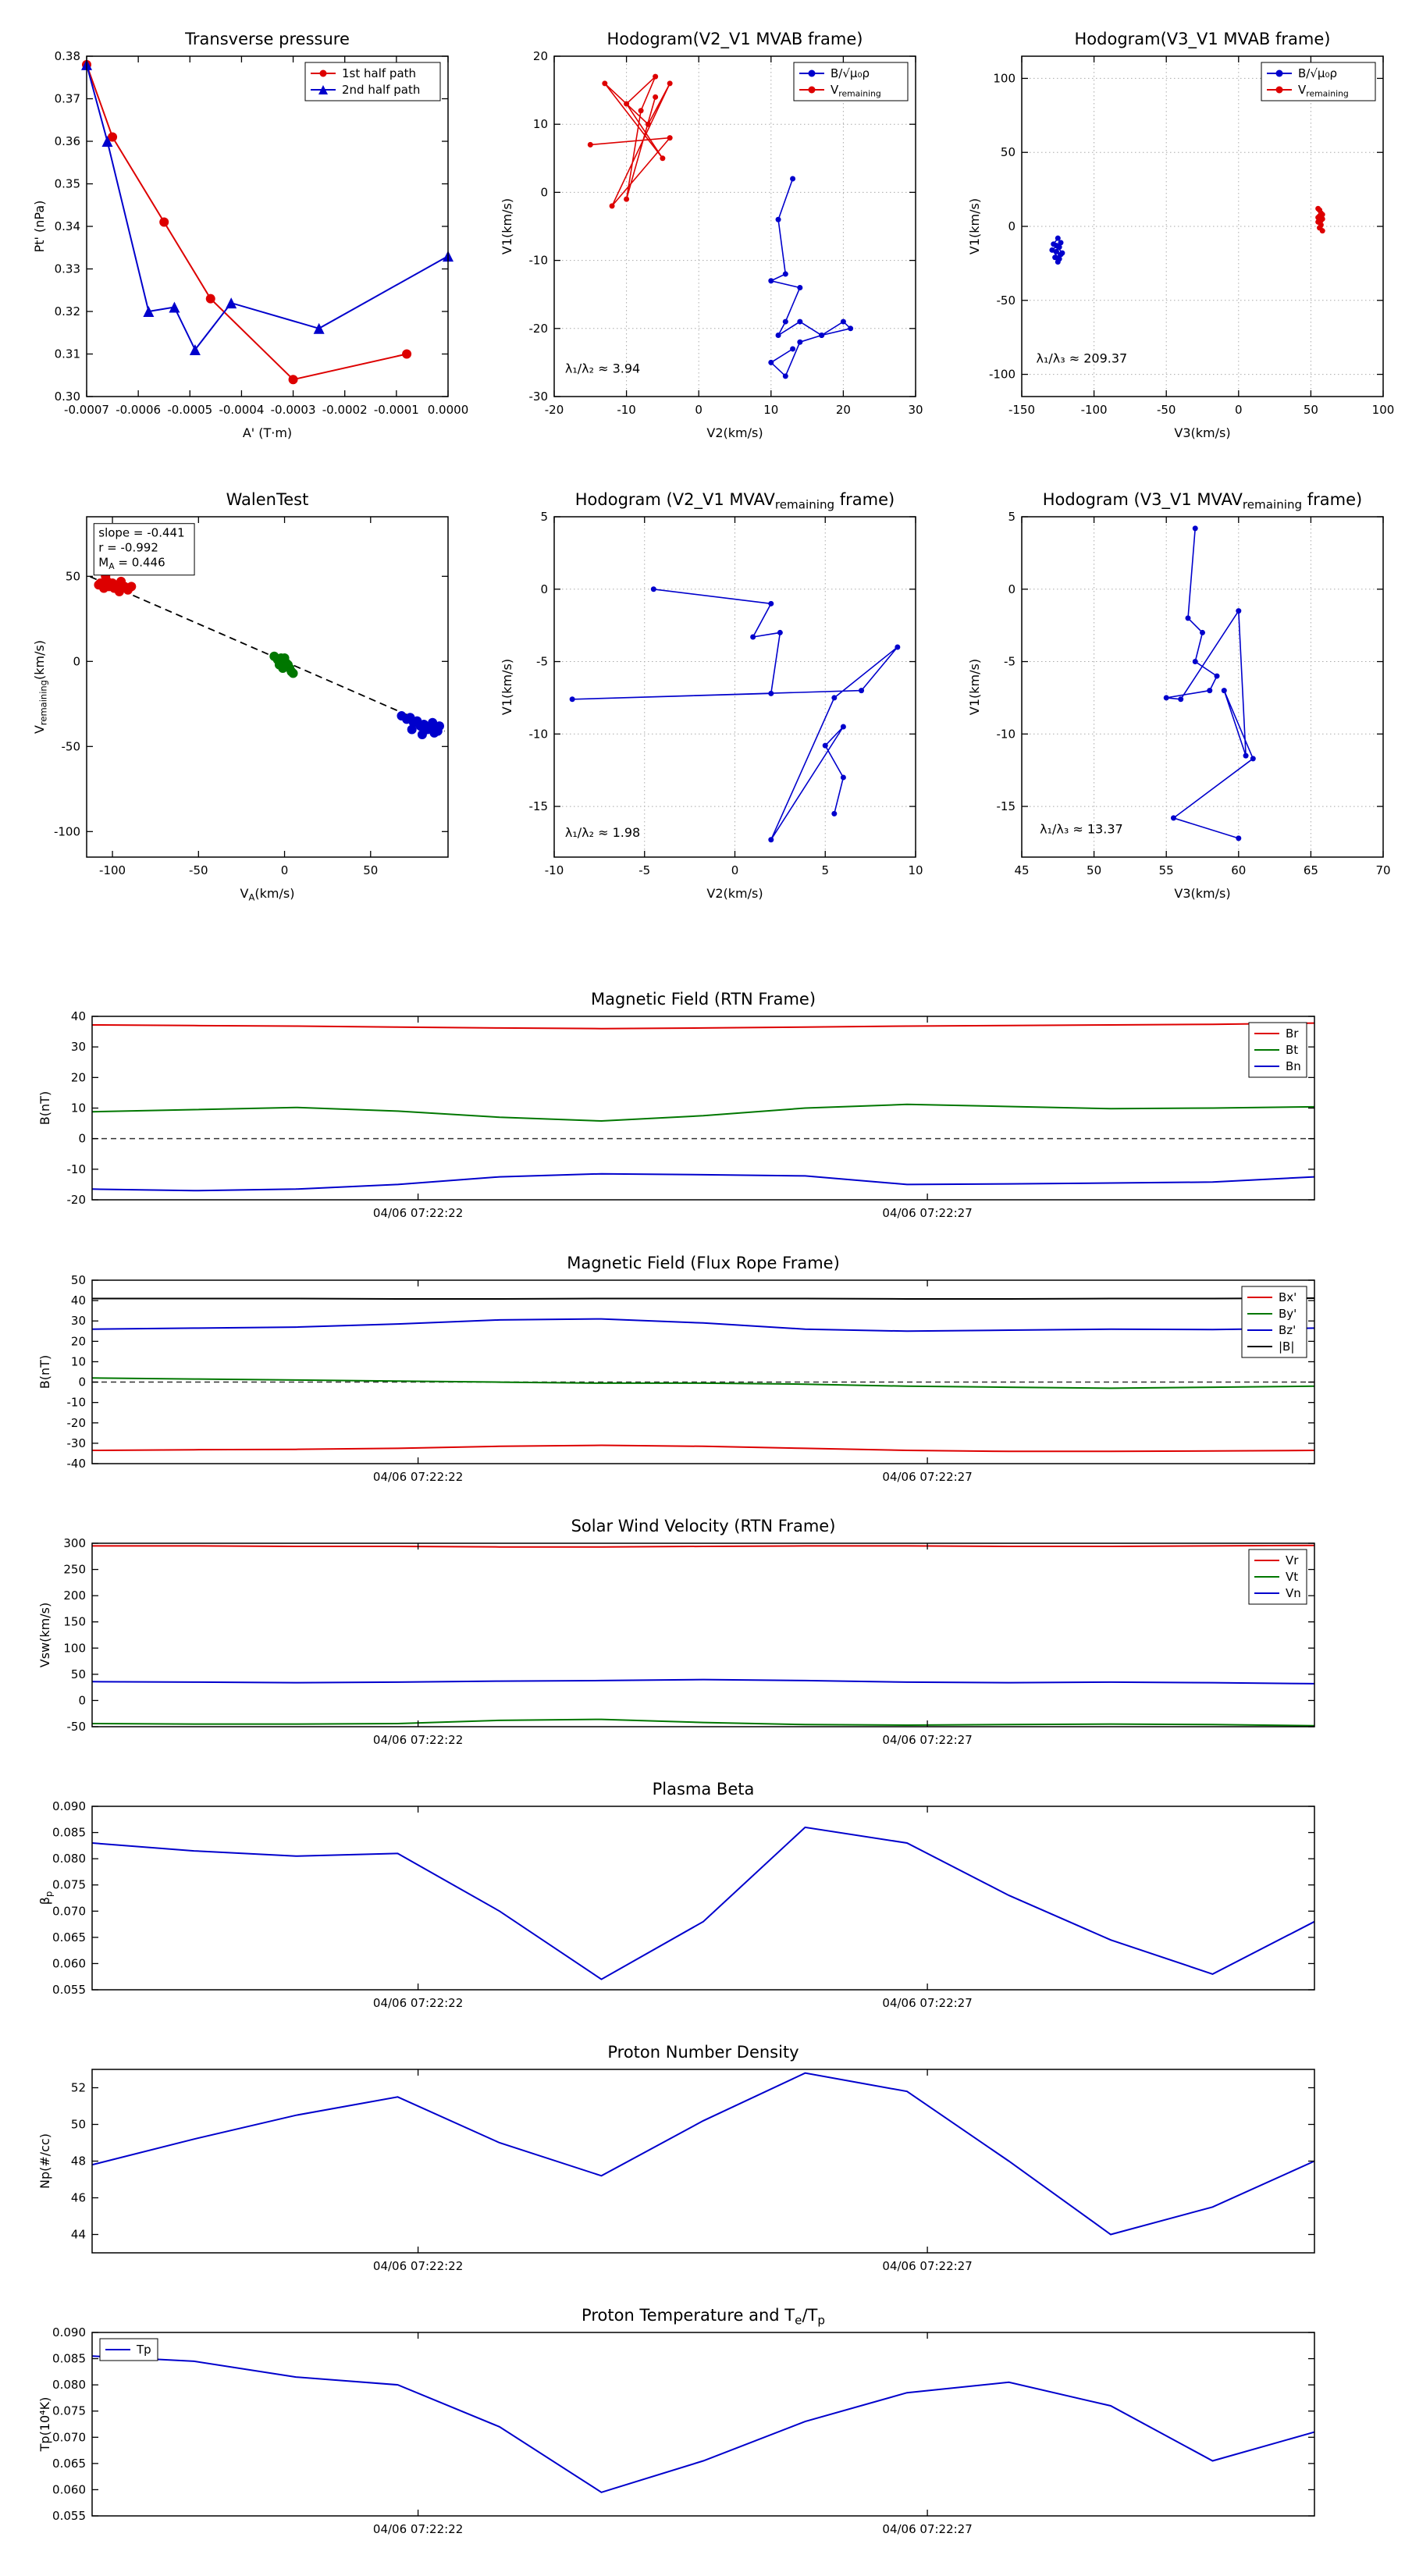  I want to click on svg-text: 0.0000, so click(448, 410).